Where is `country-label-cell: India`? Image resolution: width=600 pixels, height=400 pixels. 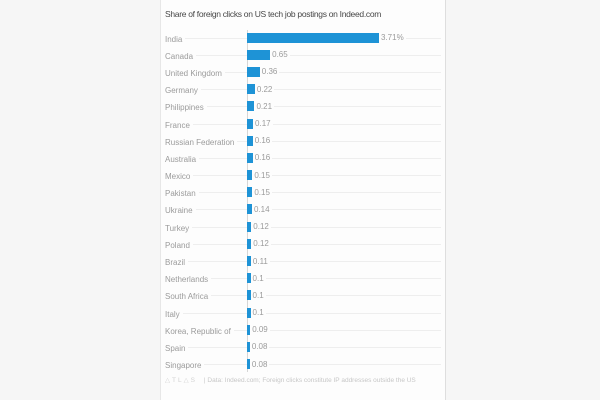
country-label-cell: India is located at coordinates (206, 38).